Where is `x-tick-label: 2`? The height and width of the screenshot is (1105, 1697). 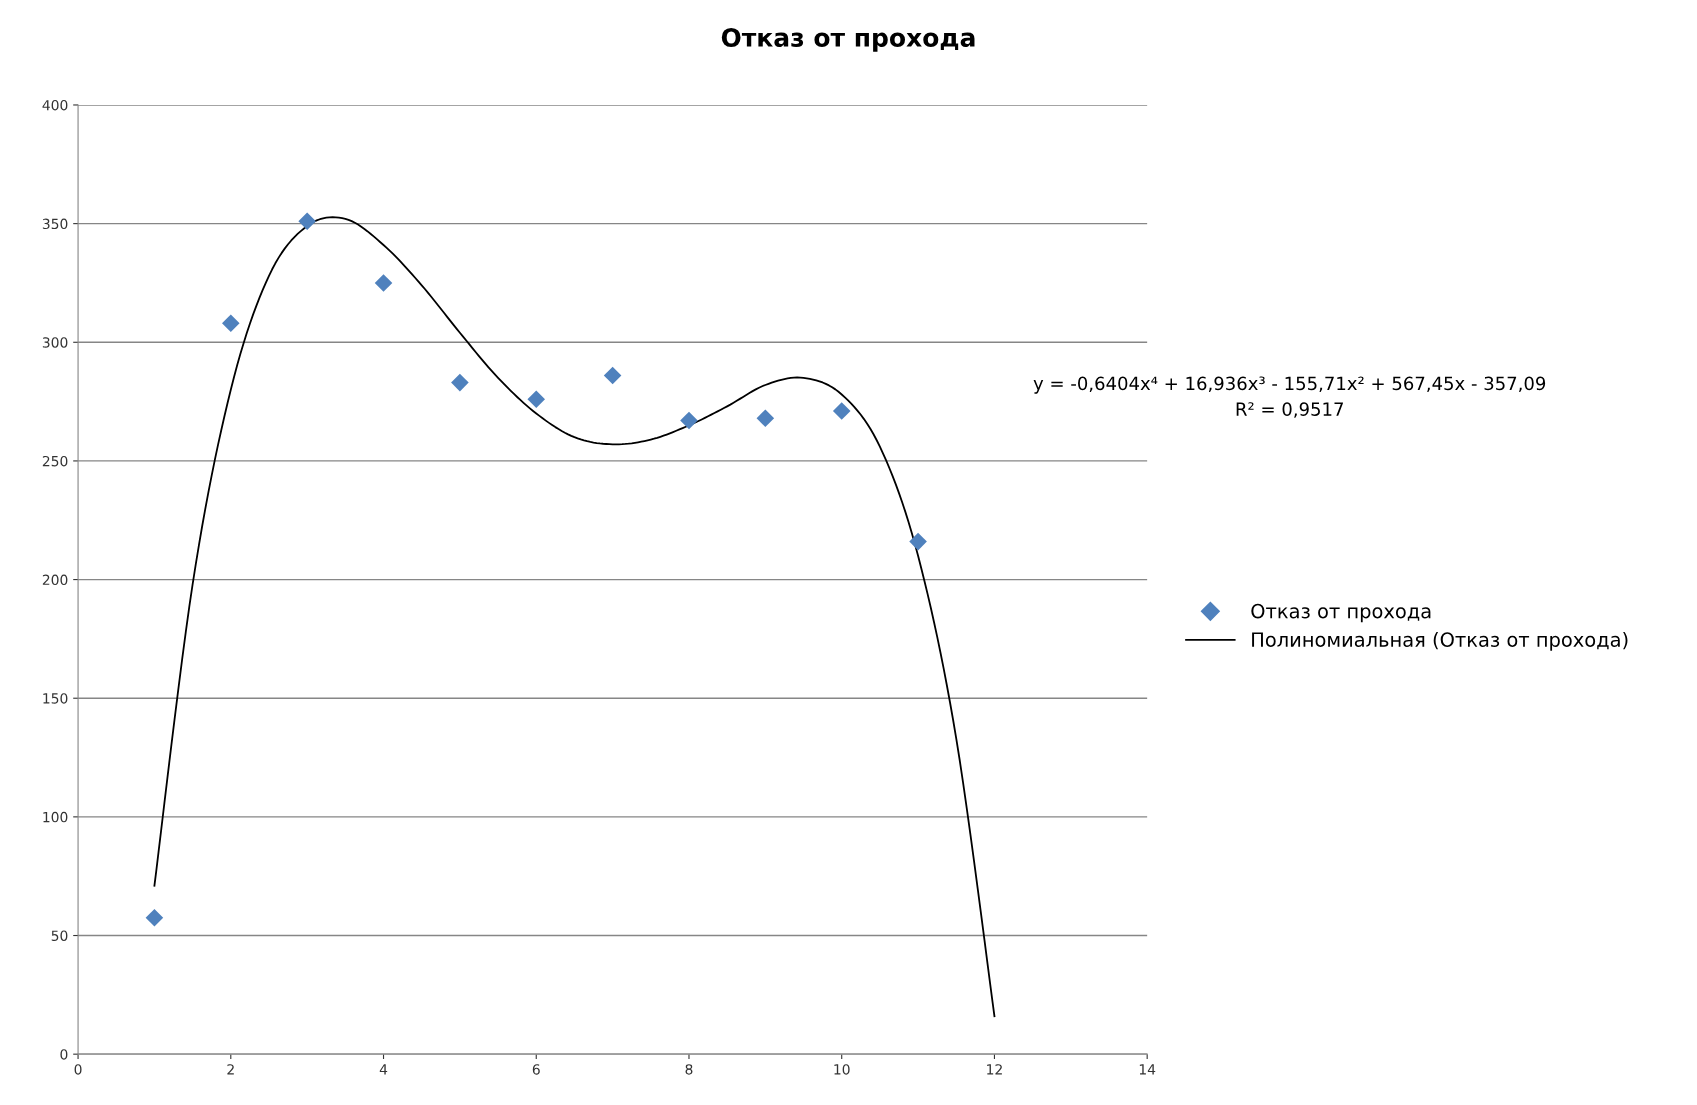 x-tick-label: 2 is located at coordinates (230, 1069).